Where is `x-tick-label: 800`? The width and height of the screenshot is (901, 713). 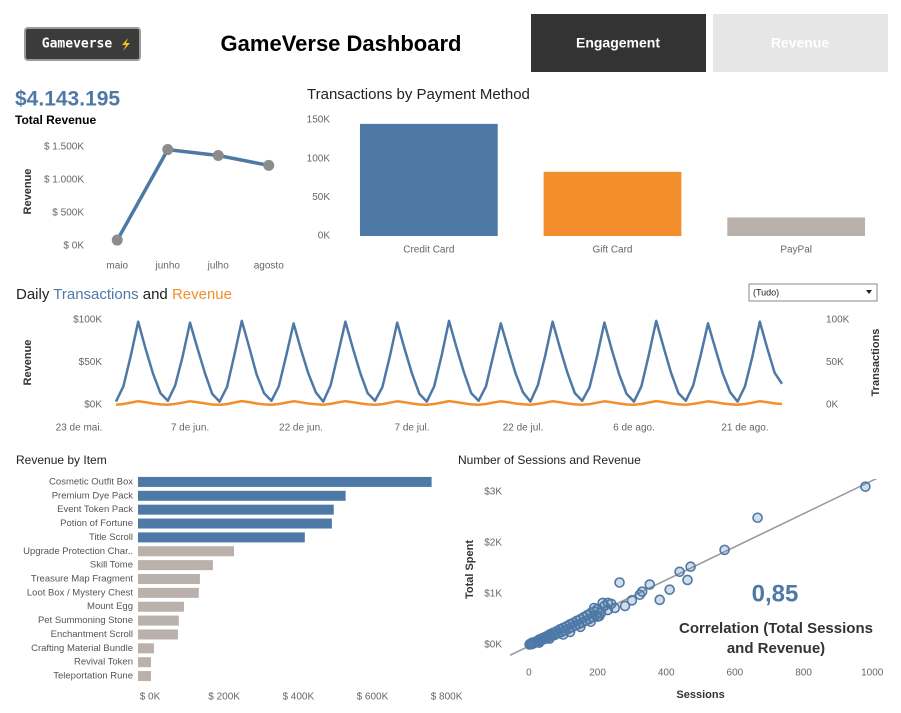 x-tick-label: 800 is located at coordinates (803, 673).